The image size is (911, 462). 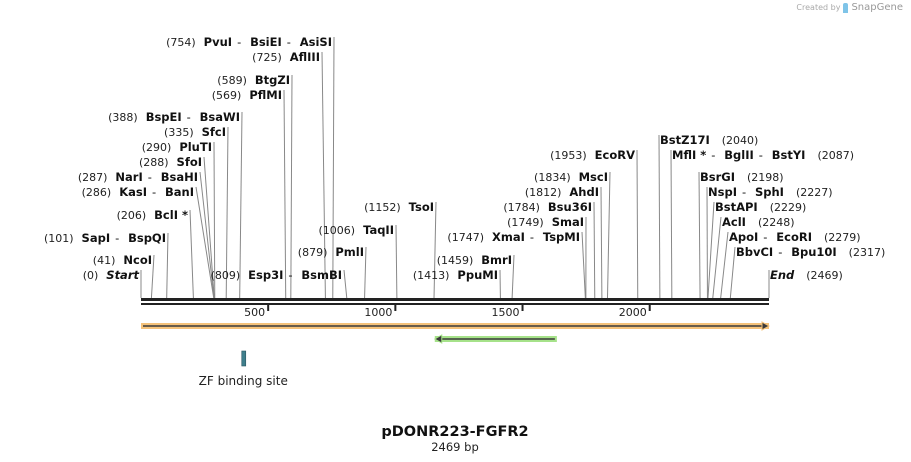 I want to click on enzyme-name: MscI, so click(x=593, y=177).